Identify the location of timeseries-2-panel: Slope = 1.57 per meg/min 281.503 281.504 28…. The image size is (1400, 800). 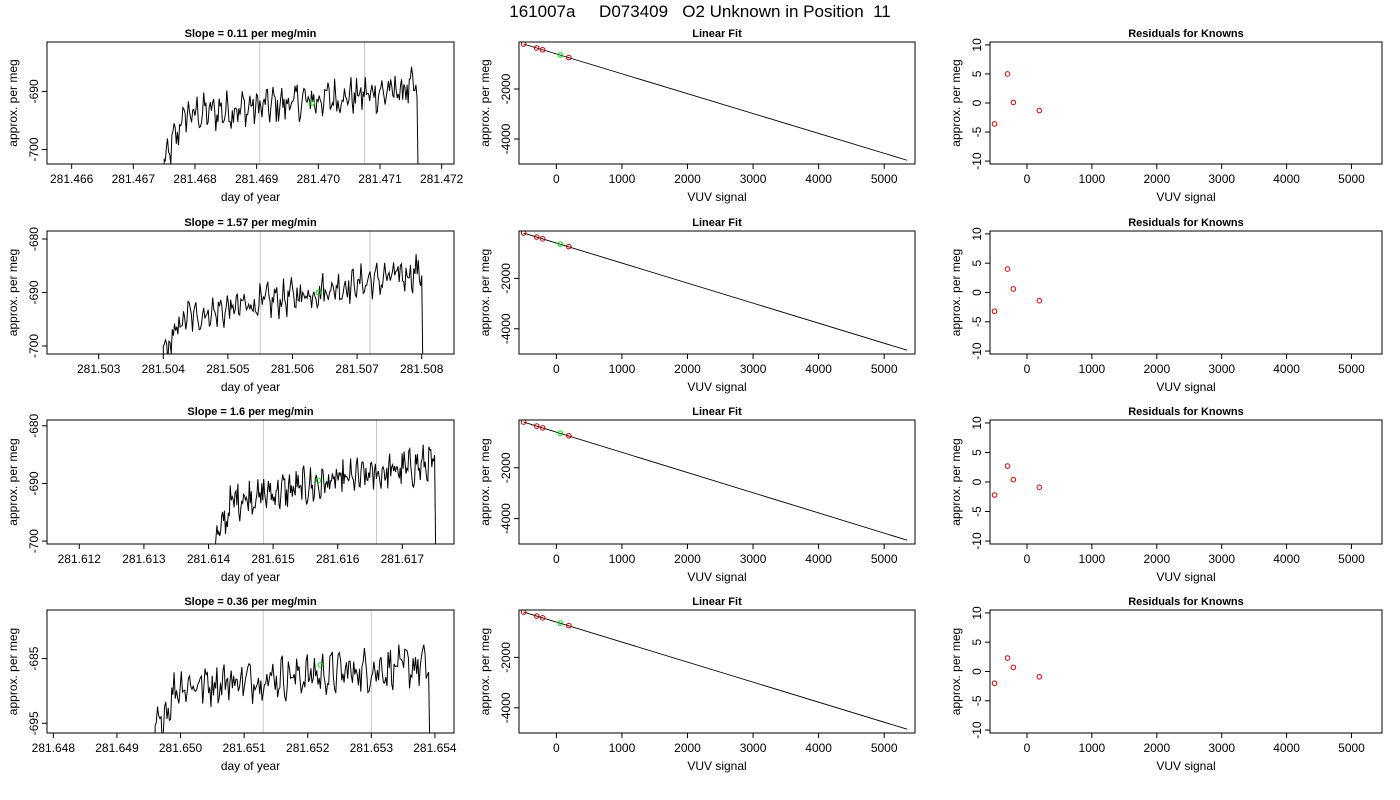
(230, 305).